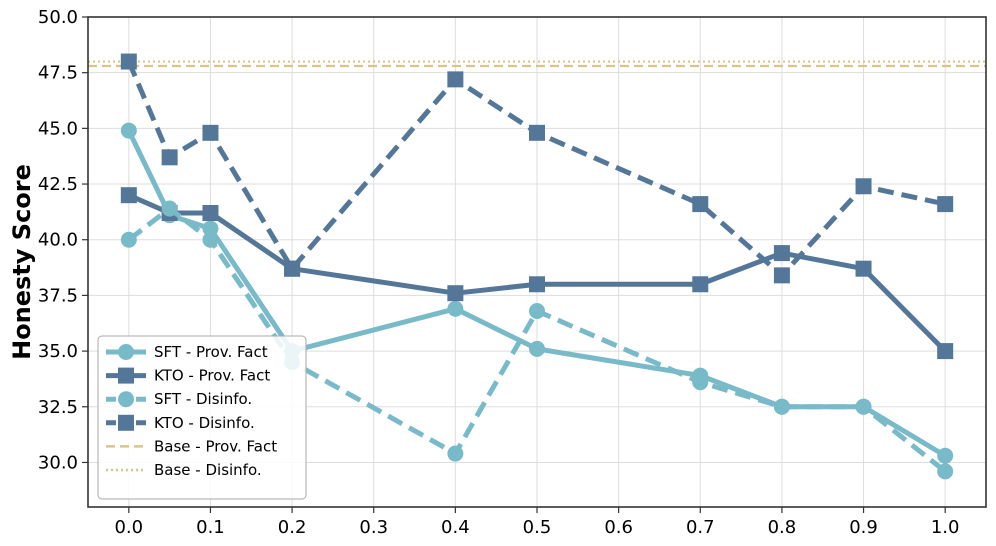 The height and width of the screenshot is (546, 996). What do you see at coordinates (700, 527) in the screenshot?
I see `x-tick-label: 0.7` at bounding box center [700, 527].